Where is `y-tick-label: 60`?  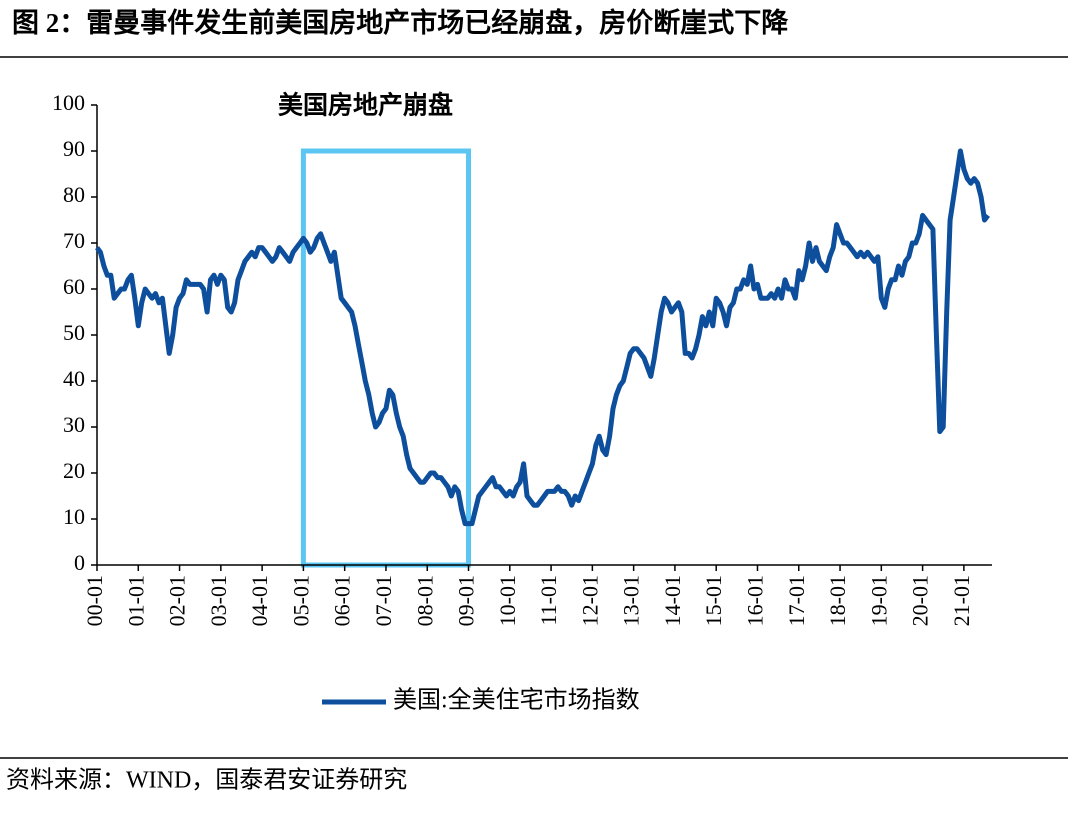
y-tick-label: 60 is located at coordinates (74, 286).